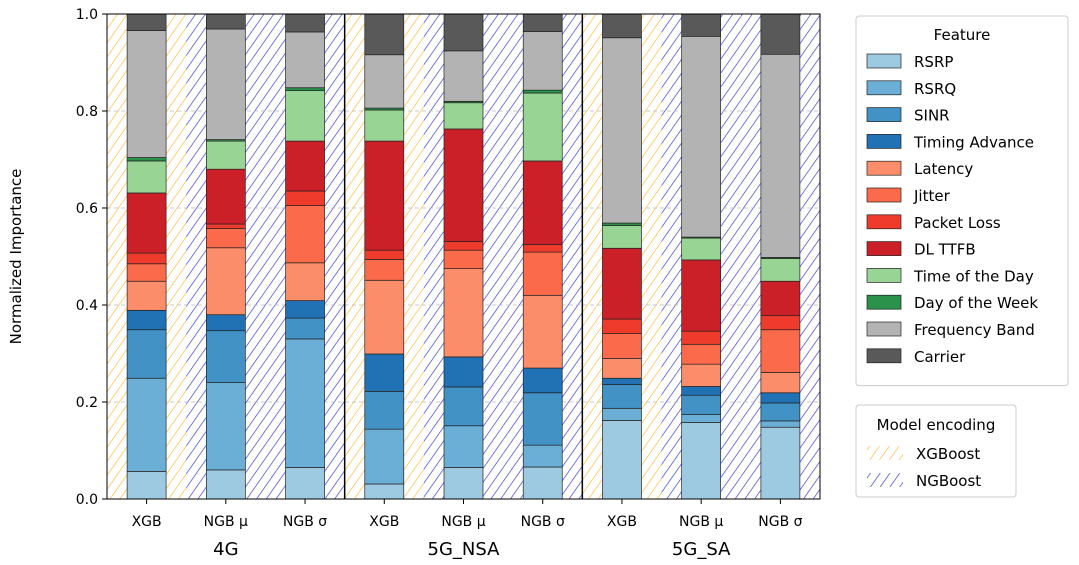 This screenshot has height=565, width=1079. Describe the element at coordinates (780, 412) in the screenshot. I see `bar-segment-8-sinr` at that location.